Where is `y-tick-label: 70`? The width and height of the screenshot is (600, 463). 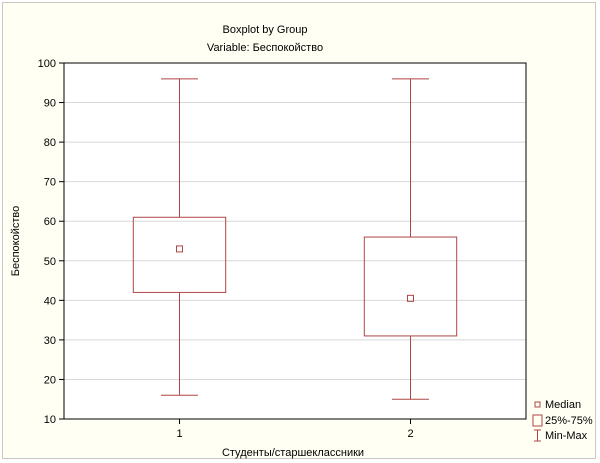 y-tick-label: 70 is located at coordinates (50, 183).